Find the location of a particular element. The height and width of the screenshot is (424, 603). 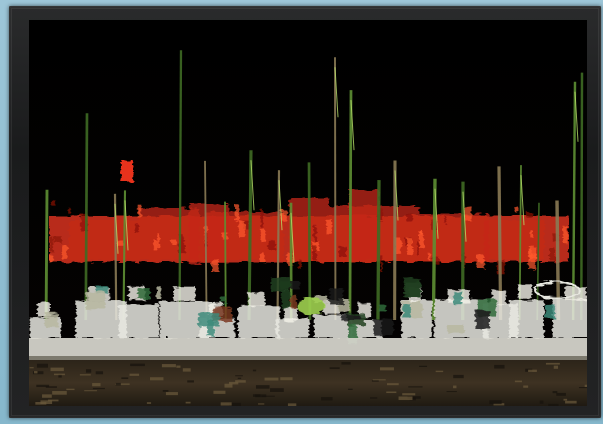

green-buoy is located at coordinates (311, 306).